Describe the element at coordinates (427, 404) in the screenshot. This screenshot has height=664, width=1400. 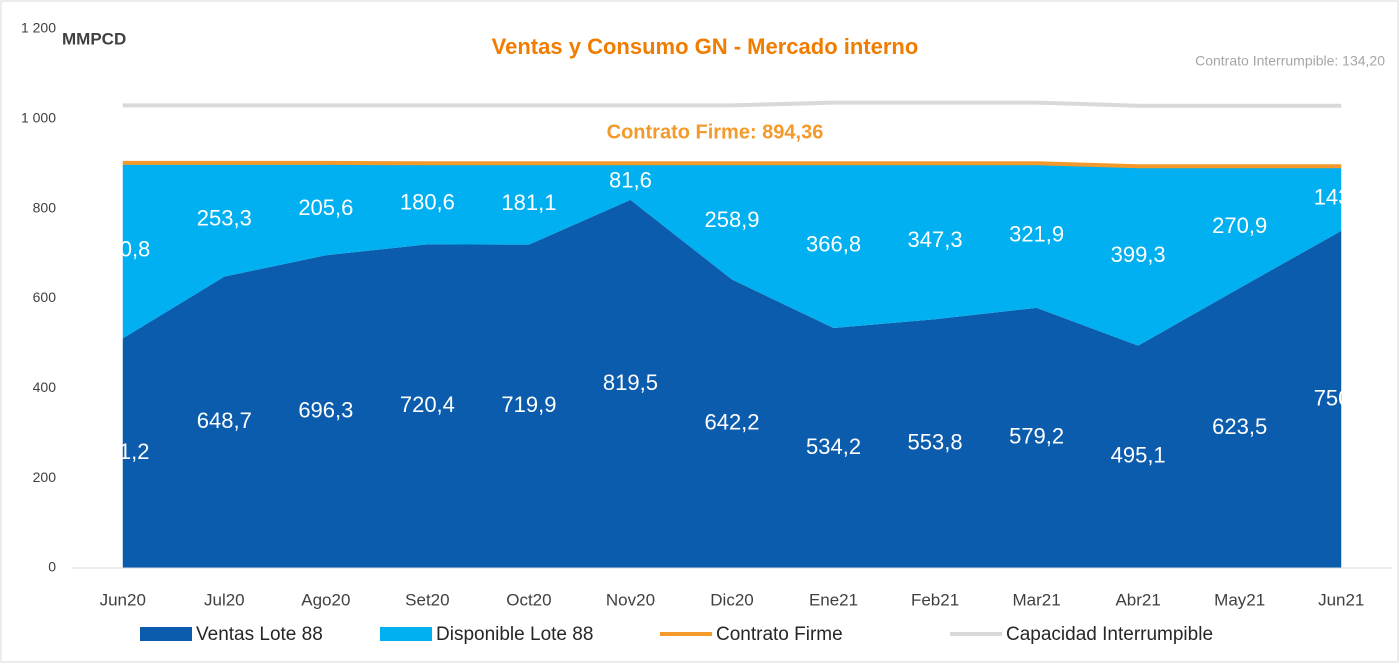
I see `data-label: 720,4` at that location.